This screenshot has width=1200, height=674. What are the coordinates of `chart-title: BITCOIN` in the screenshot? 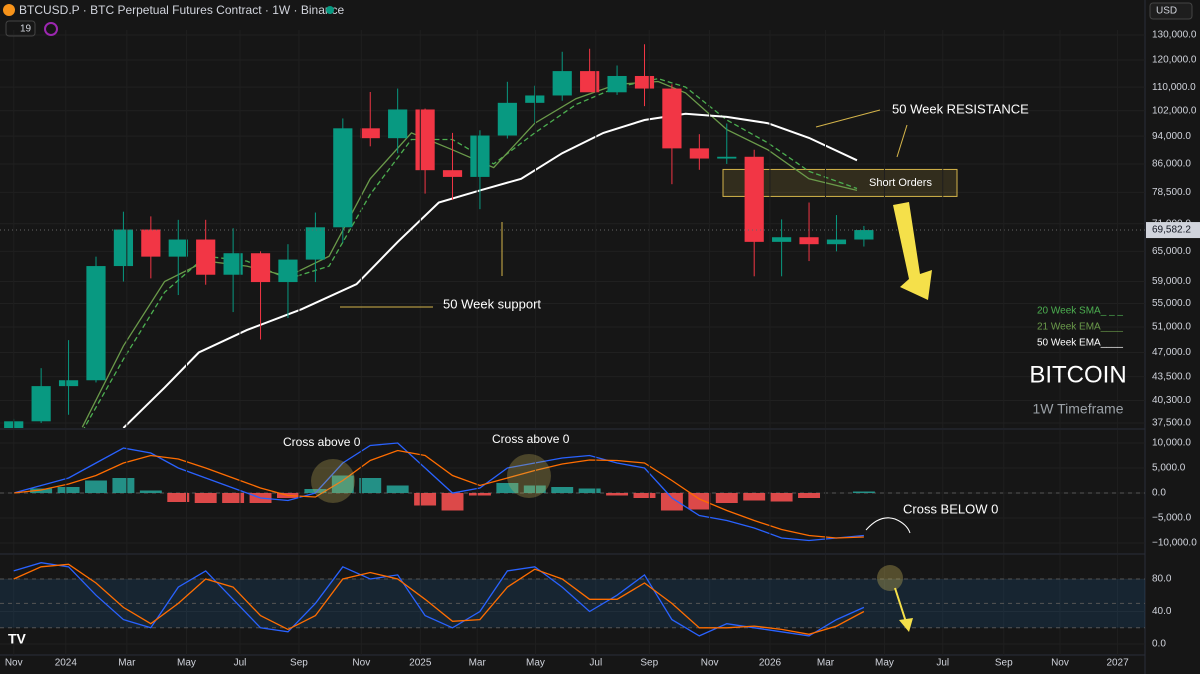 It's located at (1077, 374).